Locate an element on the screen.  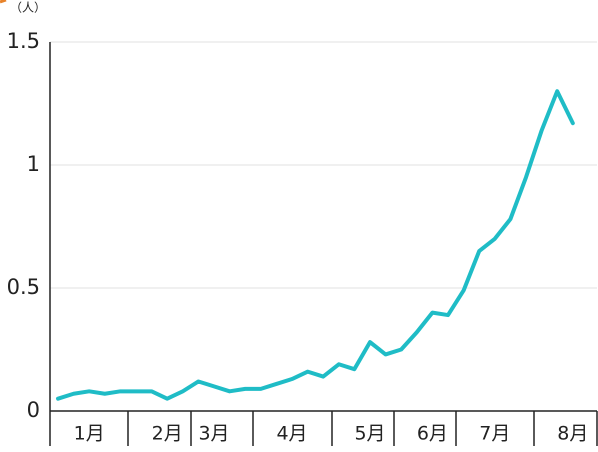
x-tick-label: 4月 is located at coordinates (291, 434).